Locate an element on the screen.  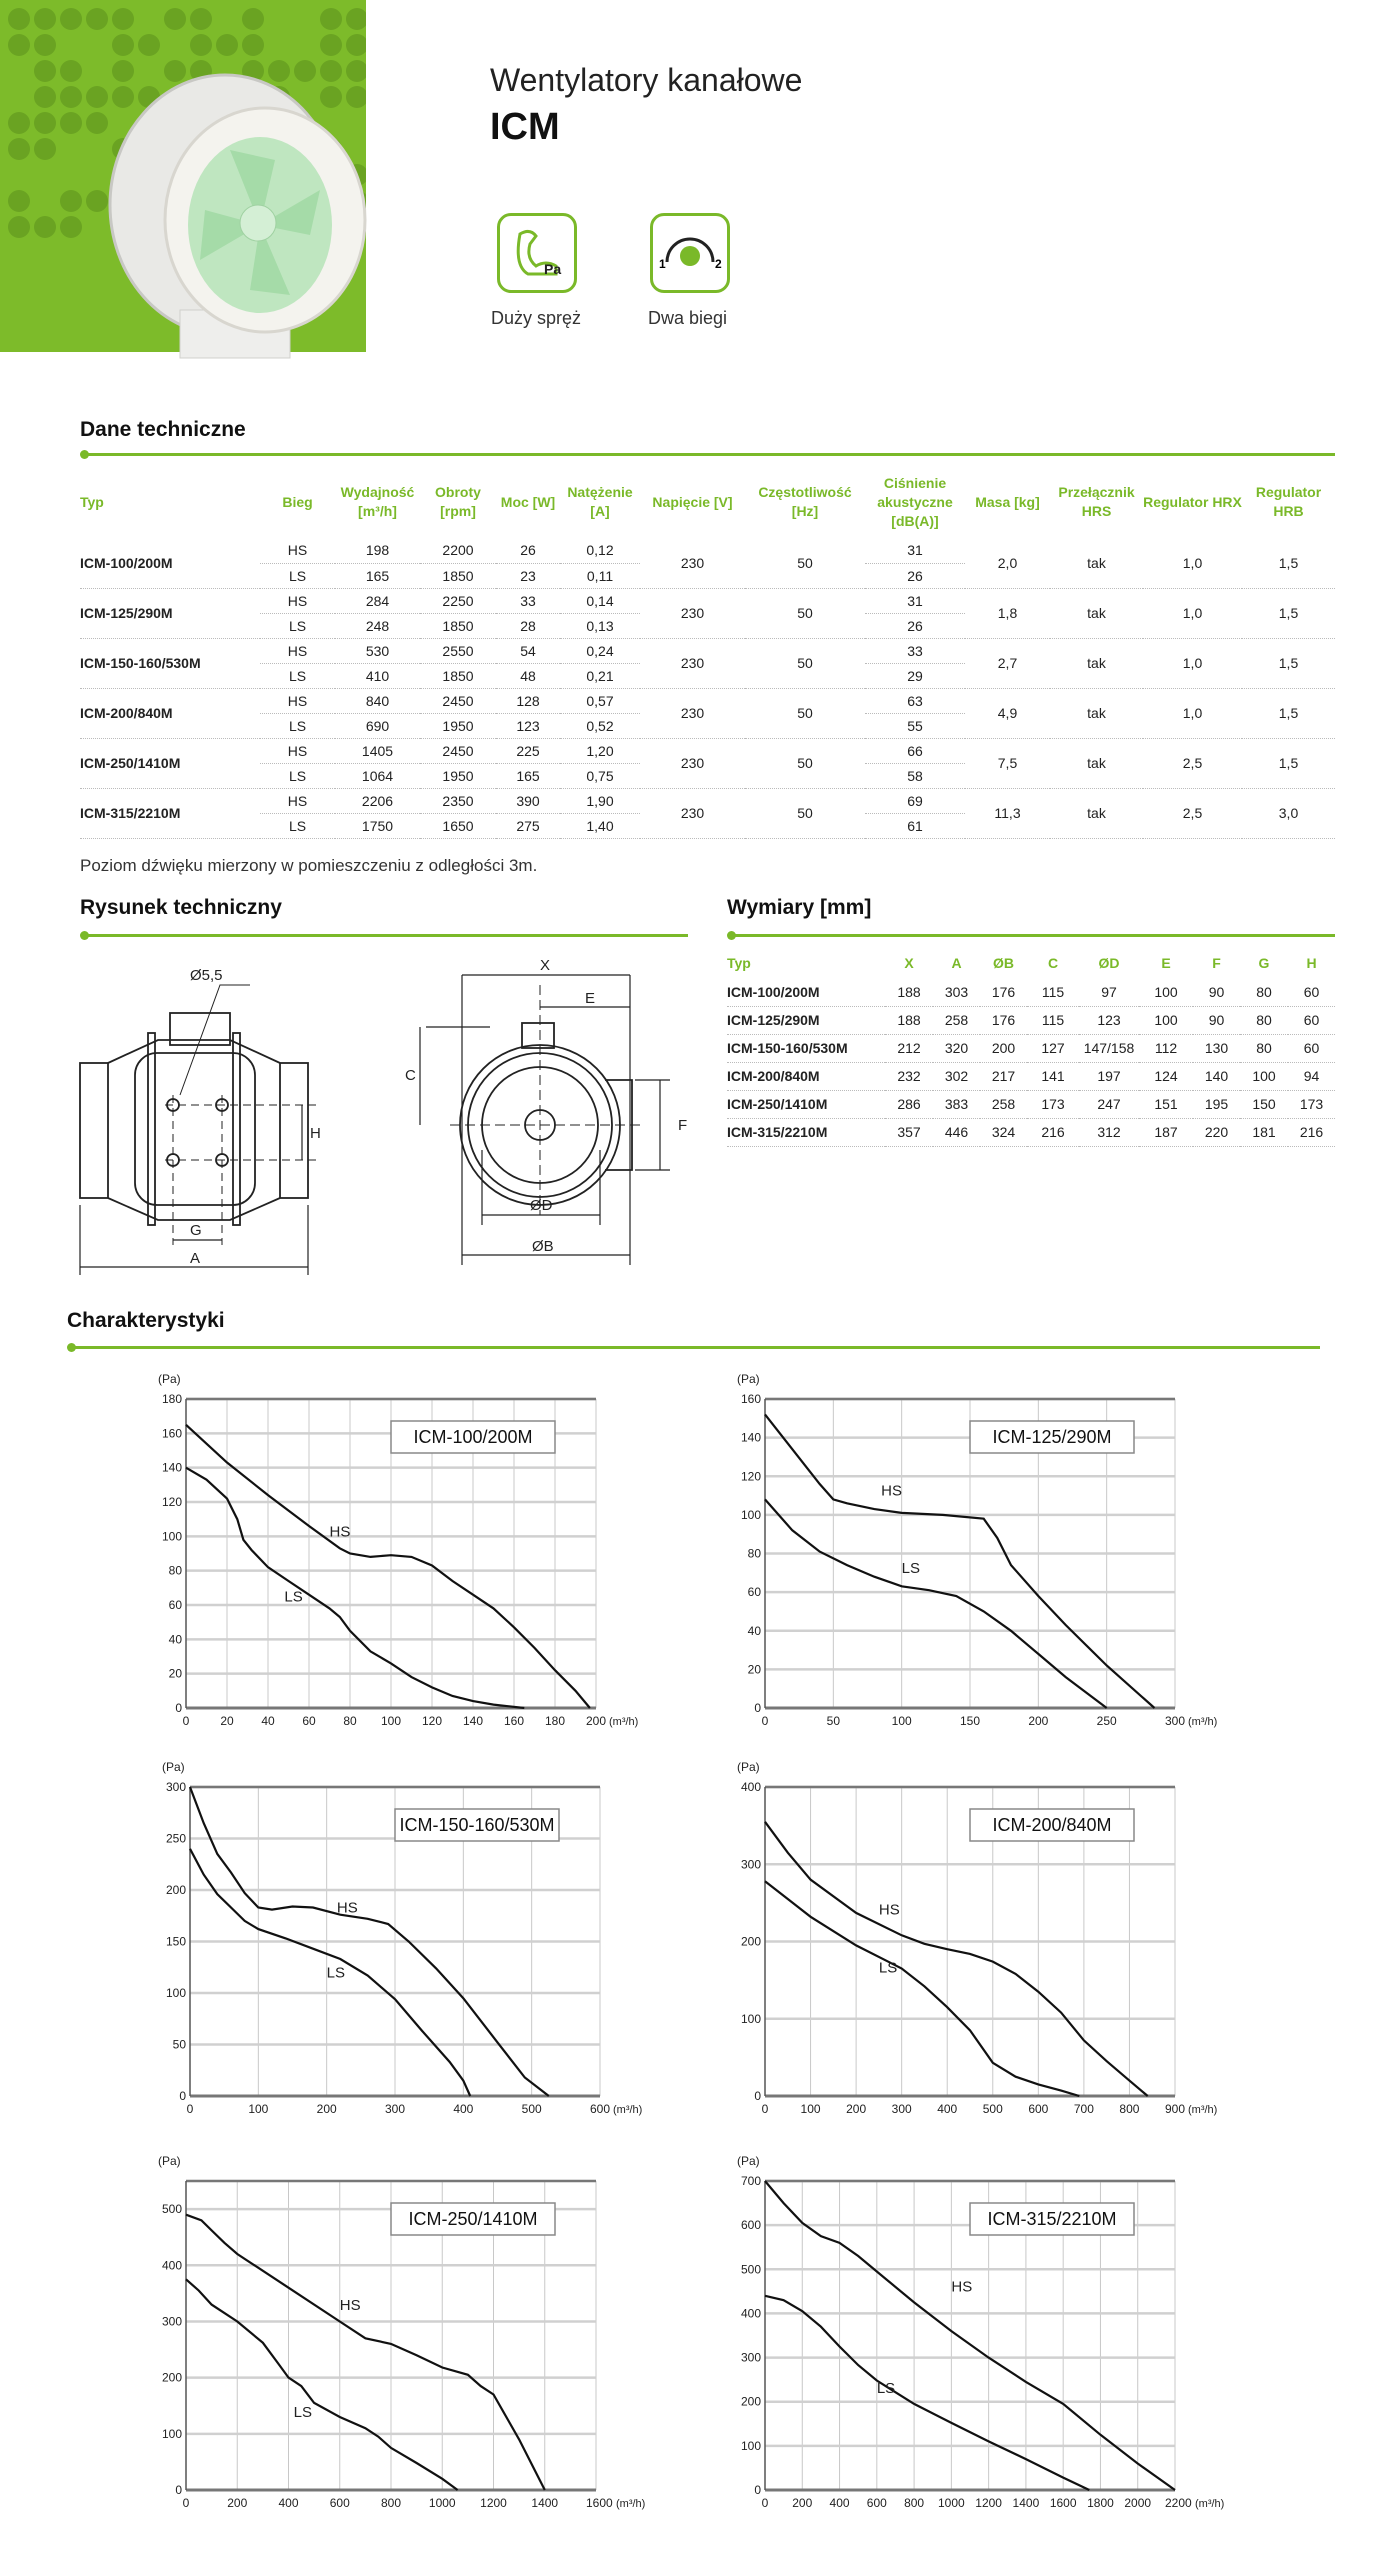
cell: 275 is located at coordinates (528, 825).